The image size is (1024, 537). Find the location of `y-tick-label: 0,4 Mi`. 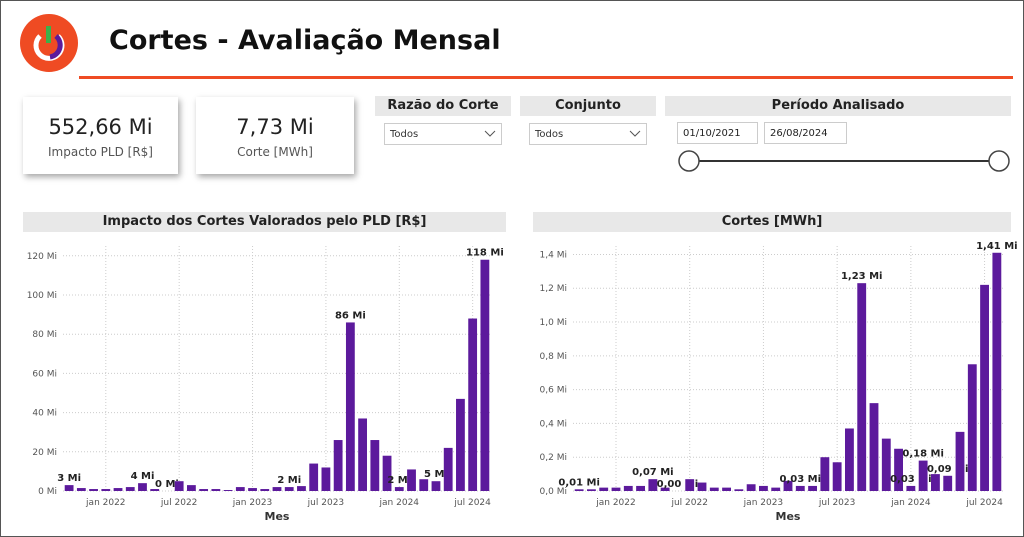

y-tick-label: 0,4 Mi is located at coordinates (553, 424).